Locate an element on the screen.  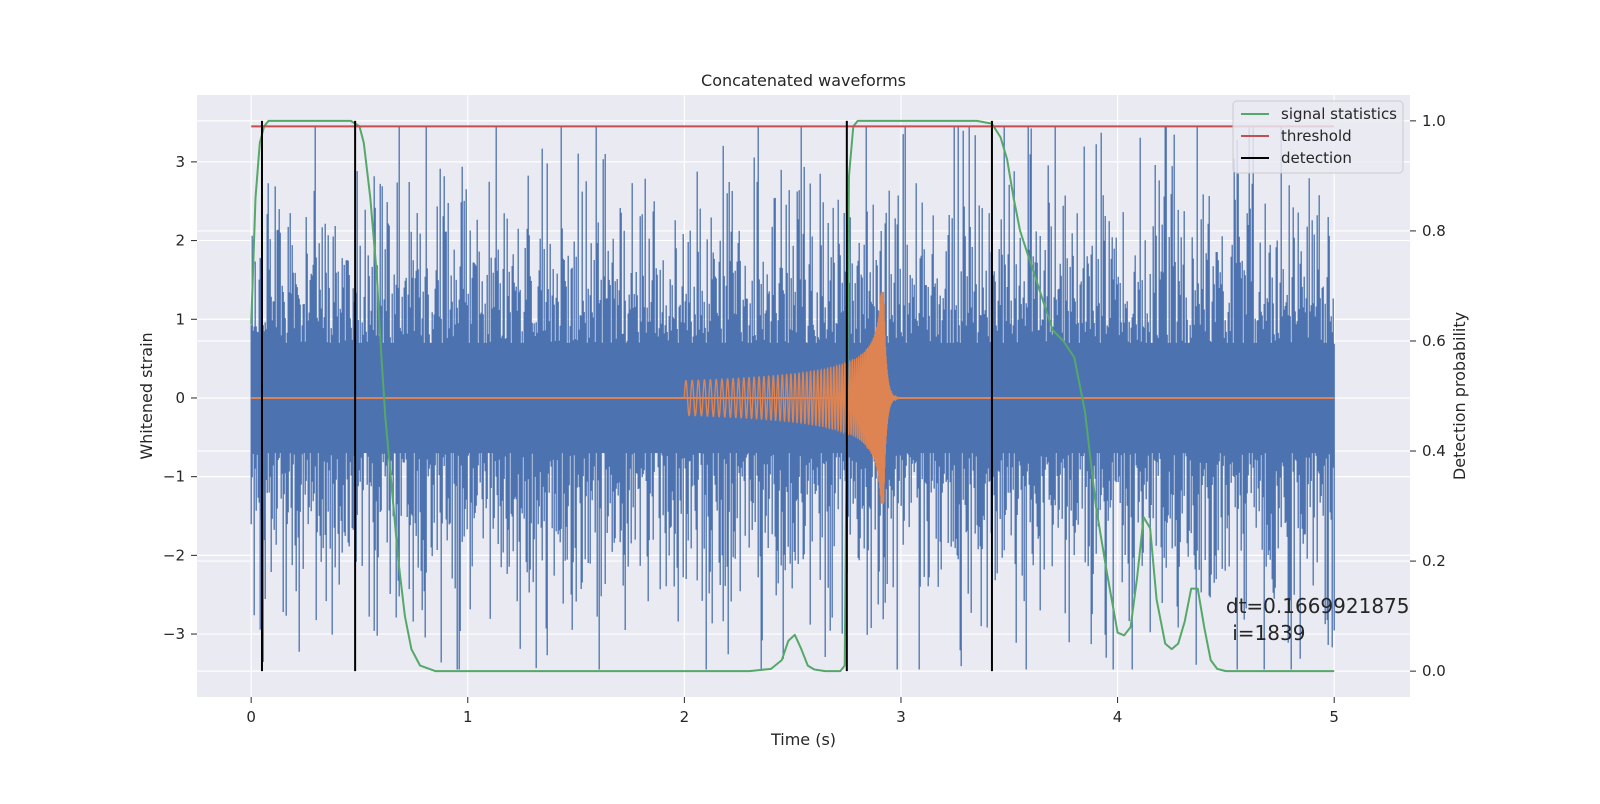
y-axis-label: Whitened strain is located at coordinates (146, 395).